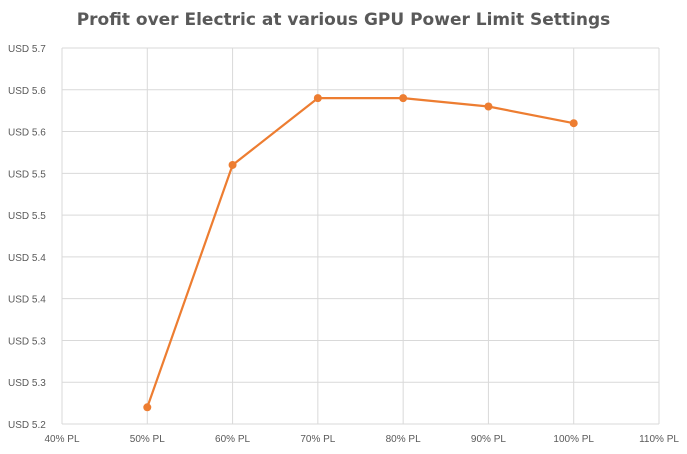 This screenshot has width=687, height=454. I want to click on x-tick-label: 110% PL, so click(659, 439).